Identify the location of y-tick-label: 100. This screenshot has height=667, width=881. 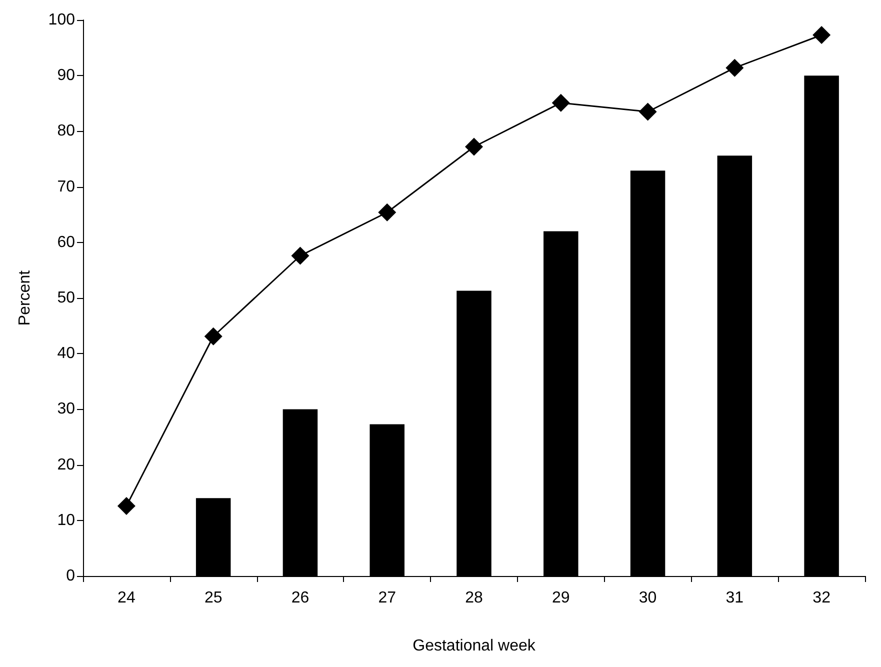
(62, 20).